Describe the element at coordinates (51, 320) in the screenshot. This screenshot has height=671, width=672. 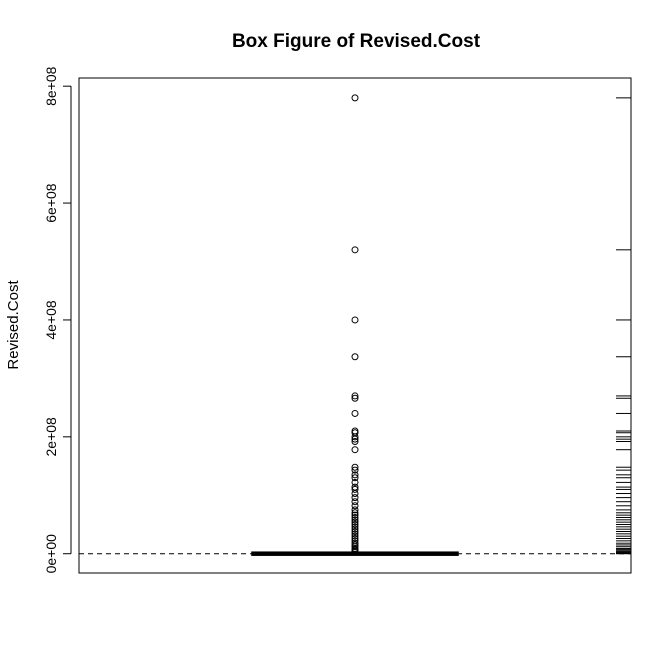
I see `y-tick-label: 4e+08` at that location.